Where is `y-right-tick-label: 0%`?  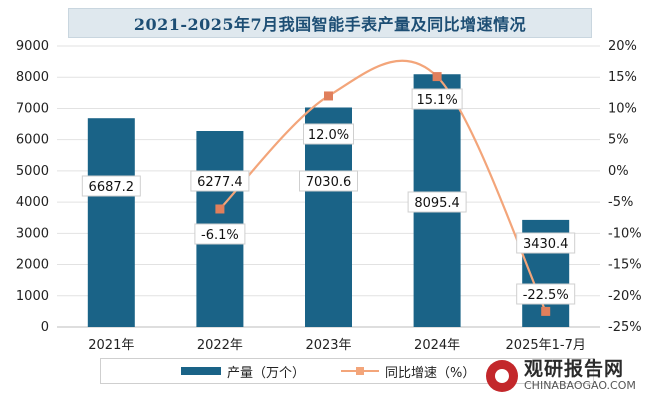 y-right-tick-label: 0% is located at coordinates (618, 171).